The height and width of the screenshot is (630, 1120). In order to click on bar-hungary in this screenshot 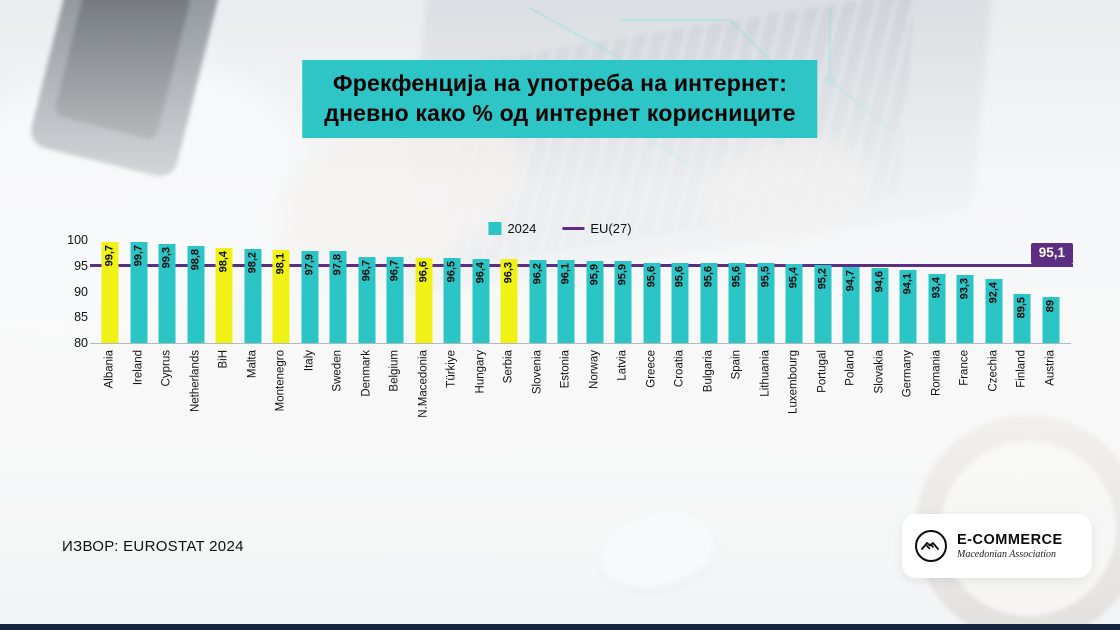, I will do `click(481, 300)`.